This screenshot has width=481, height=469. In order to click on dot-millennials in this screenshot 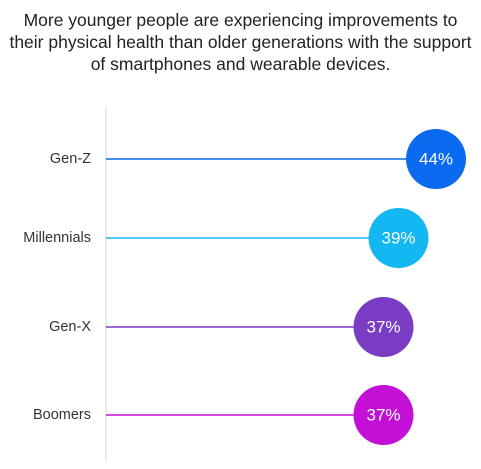, I will do `click(398, 238)`.